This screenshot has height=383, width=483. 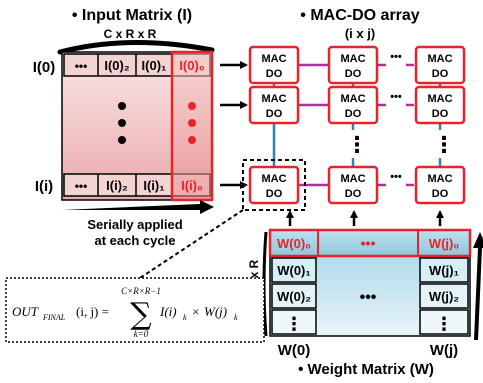 What do you see at coordinates (132, 15) in the screenshot?
I see `input-matrix-title: • Input Matrix (I)` at bounding box center [132, 15].